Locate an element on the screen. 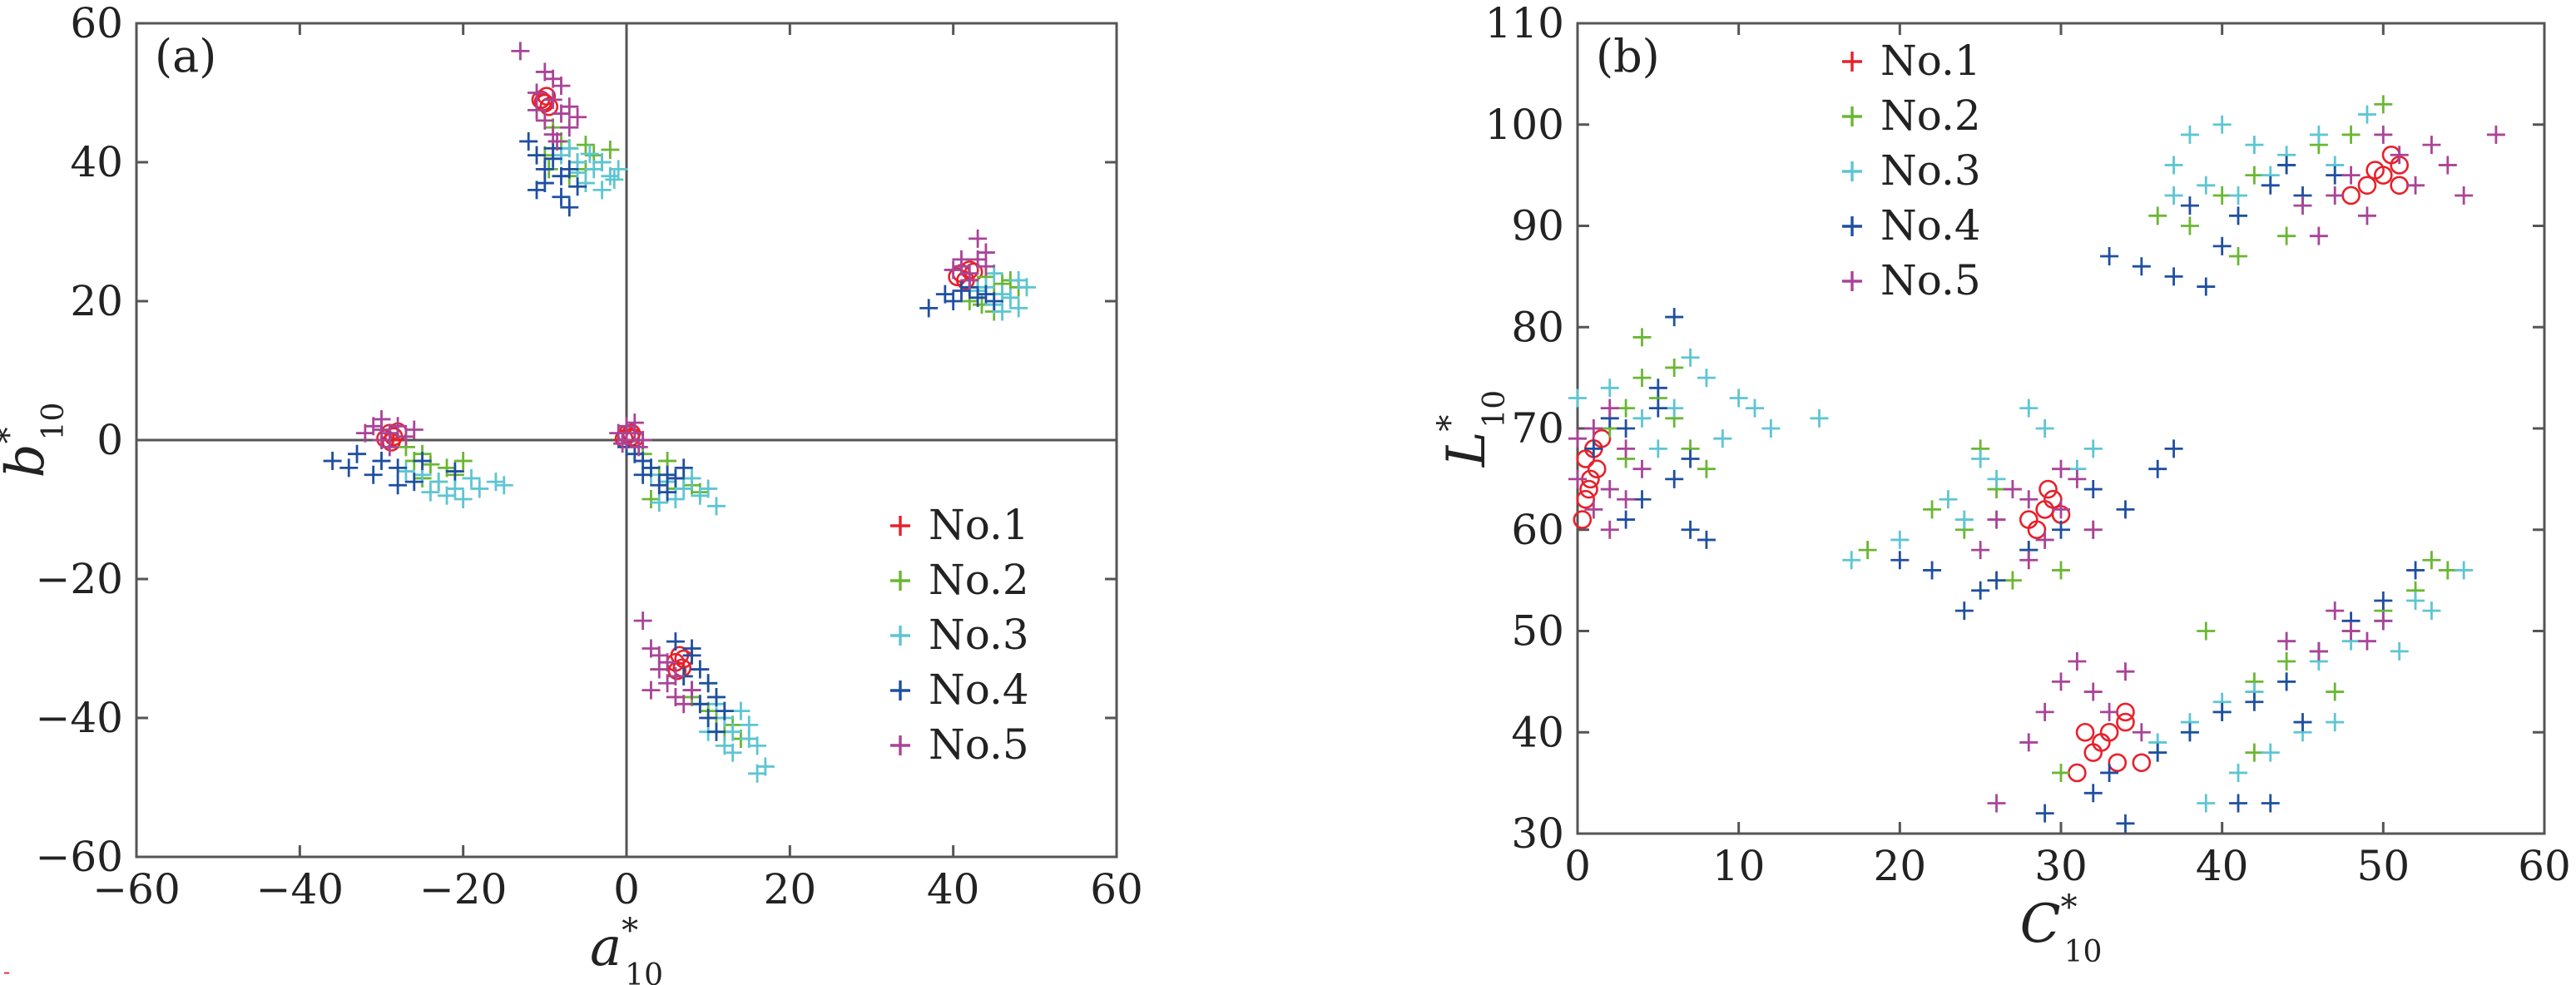 This screenshot has width=2576, height=985. y-tick-label: 30 is located at coordinates (1538, 834).